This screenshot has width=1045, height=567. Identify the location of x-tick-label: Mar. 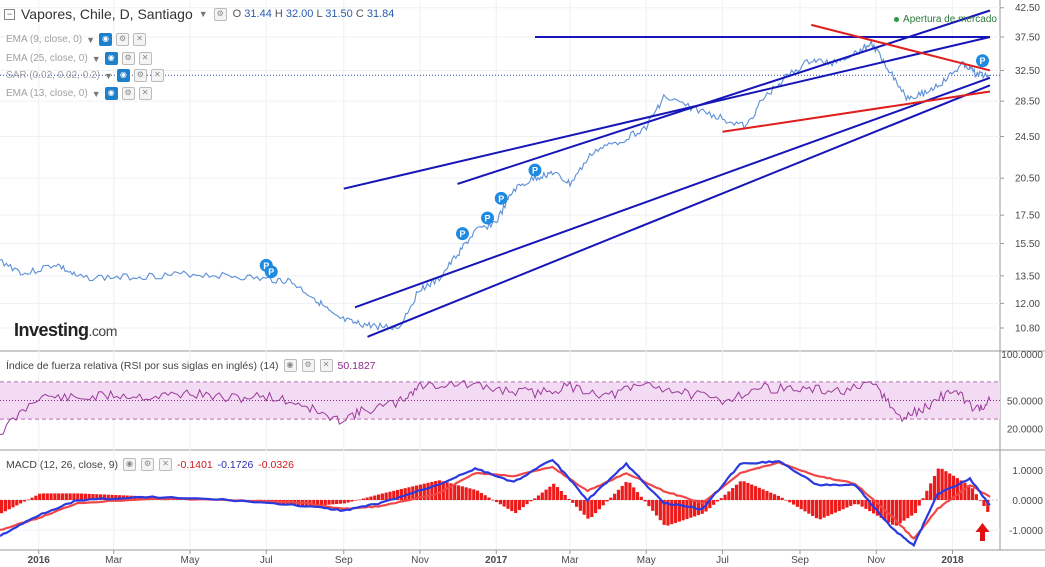
(570, 560).